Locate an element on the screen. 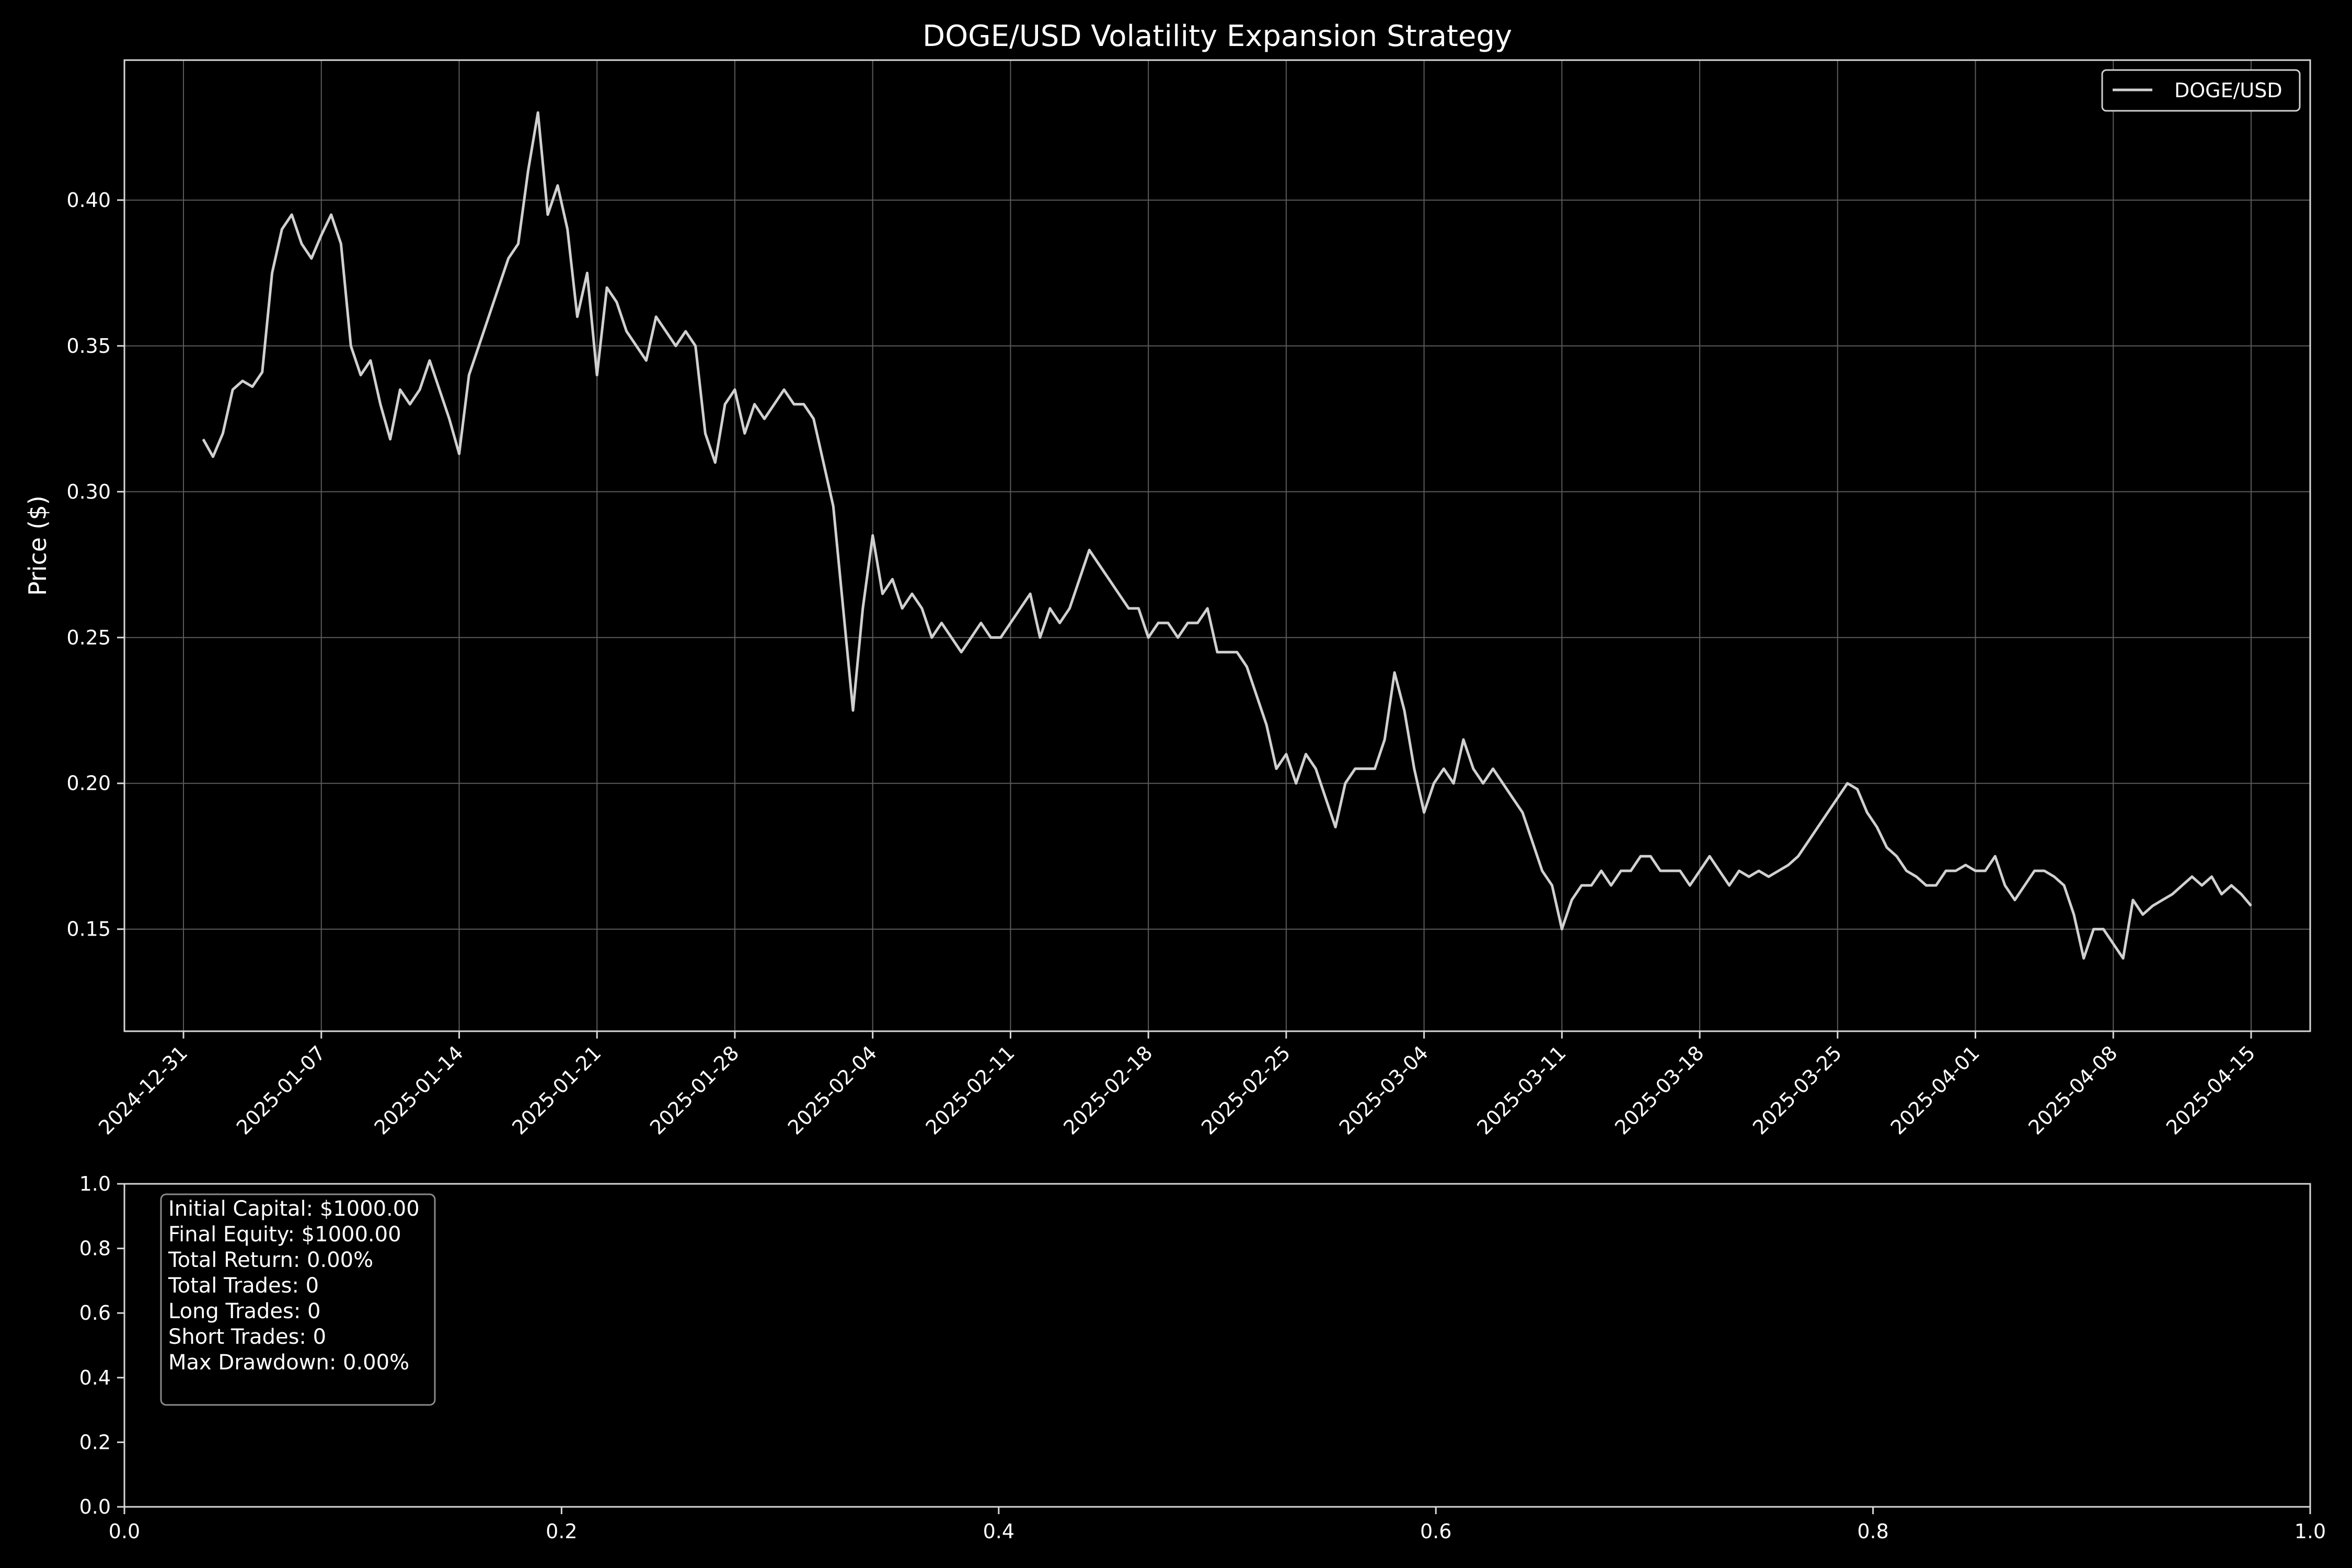  y-tick-label: 0.20 is located at coordinates (88, 783).